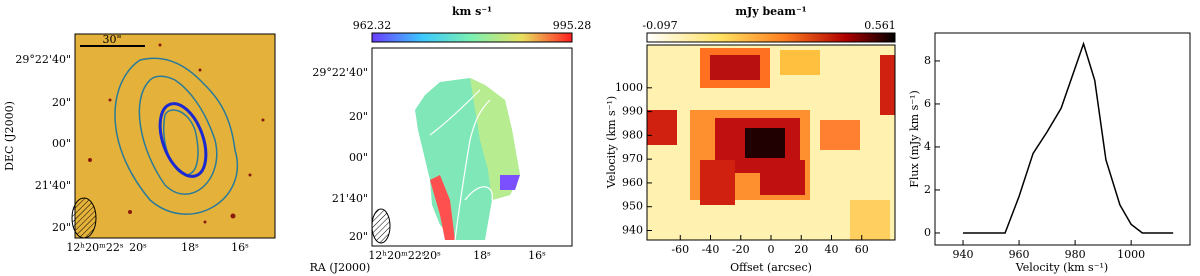  What do you see at coordinates (372, 25) in the screenshot?
I see `colorbar-min: 962.32` at bounding box center [372, 25].